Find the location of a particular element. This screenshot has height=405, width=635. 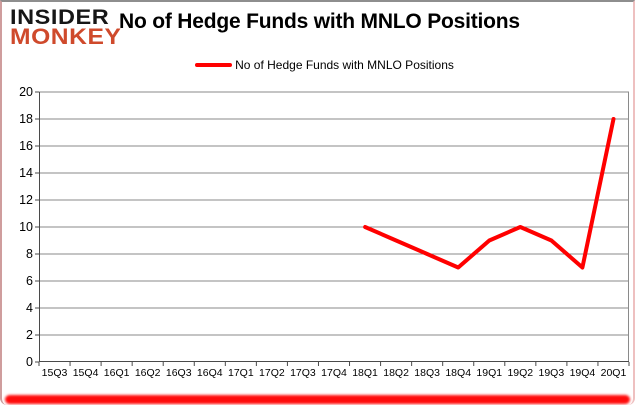

x-tick-label: 17Q3 is located at coordinates (303, 373).